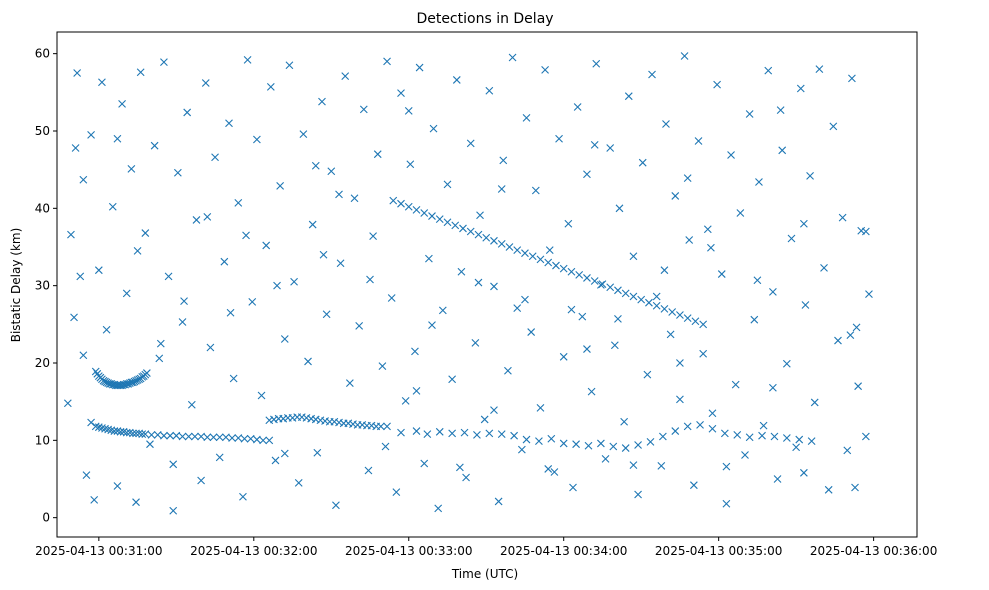 This screenshot has width=989, height=590. Describe the element at coordinates (563, 551) in the screenshot. I see `x-tick-label: 2025-04-13 00:34:00` at that location.